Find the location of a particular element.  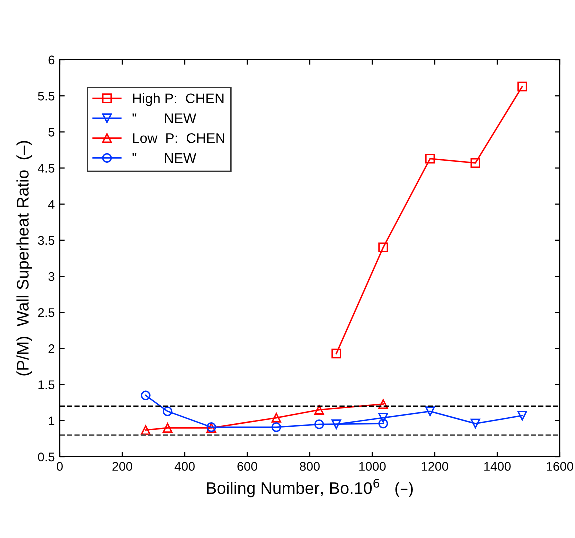

x-tick-label: 1000 is located at coordinates (373, 467).